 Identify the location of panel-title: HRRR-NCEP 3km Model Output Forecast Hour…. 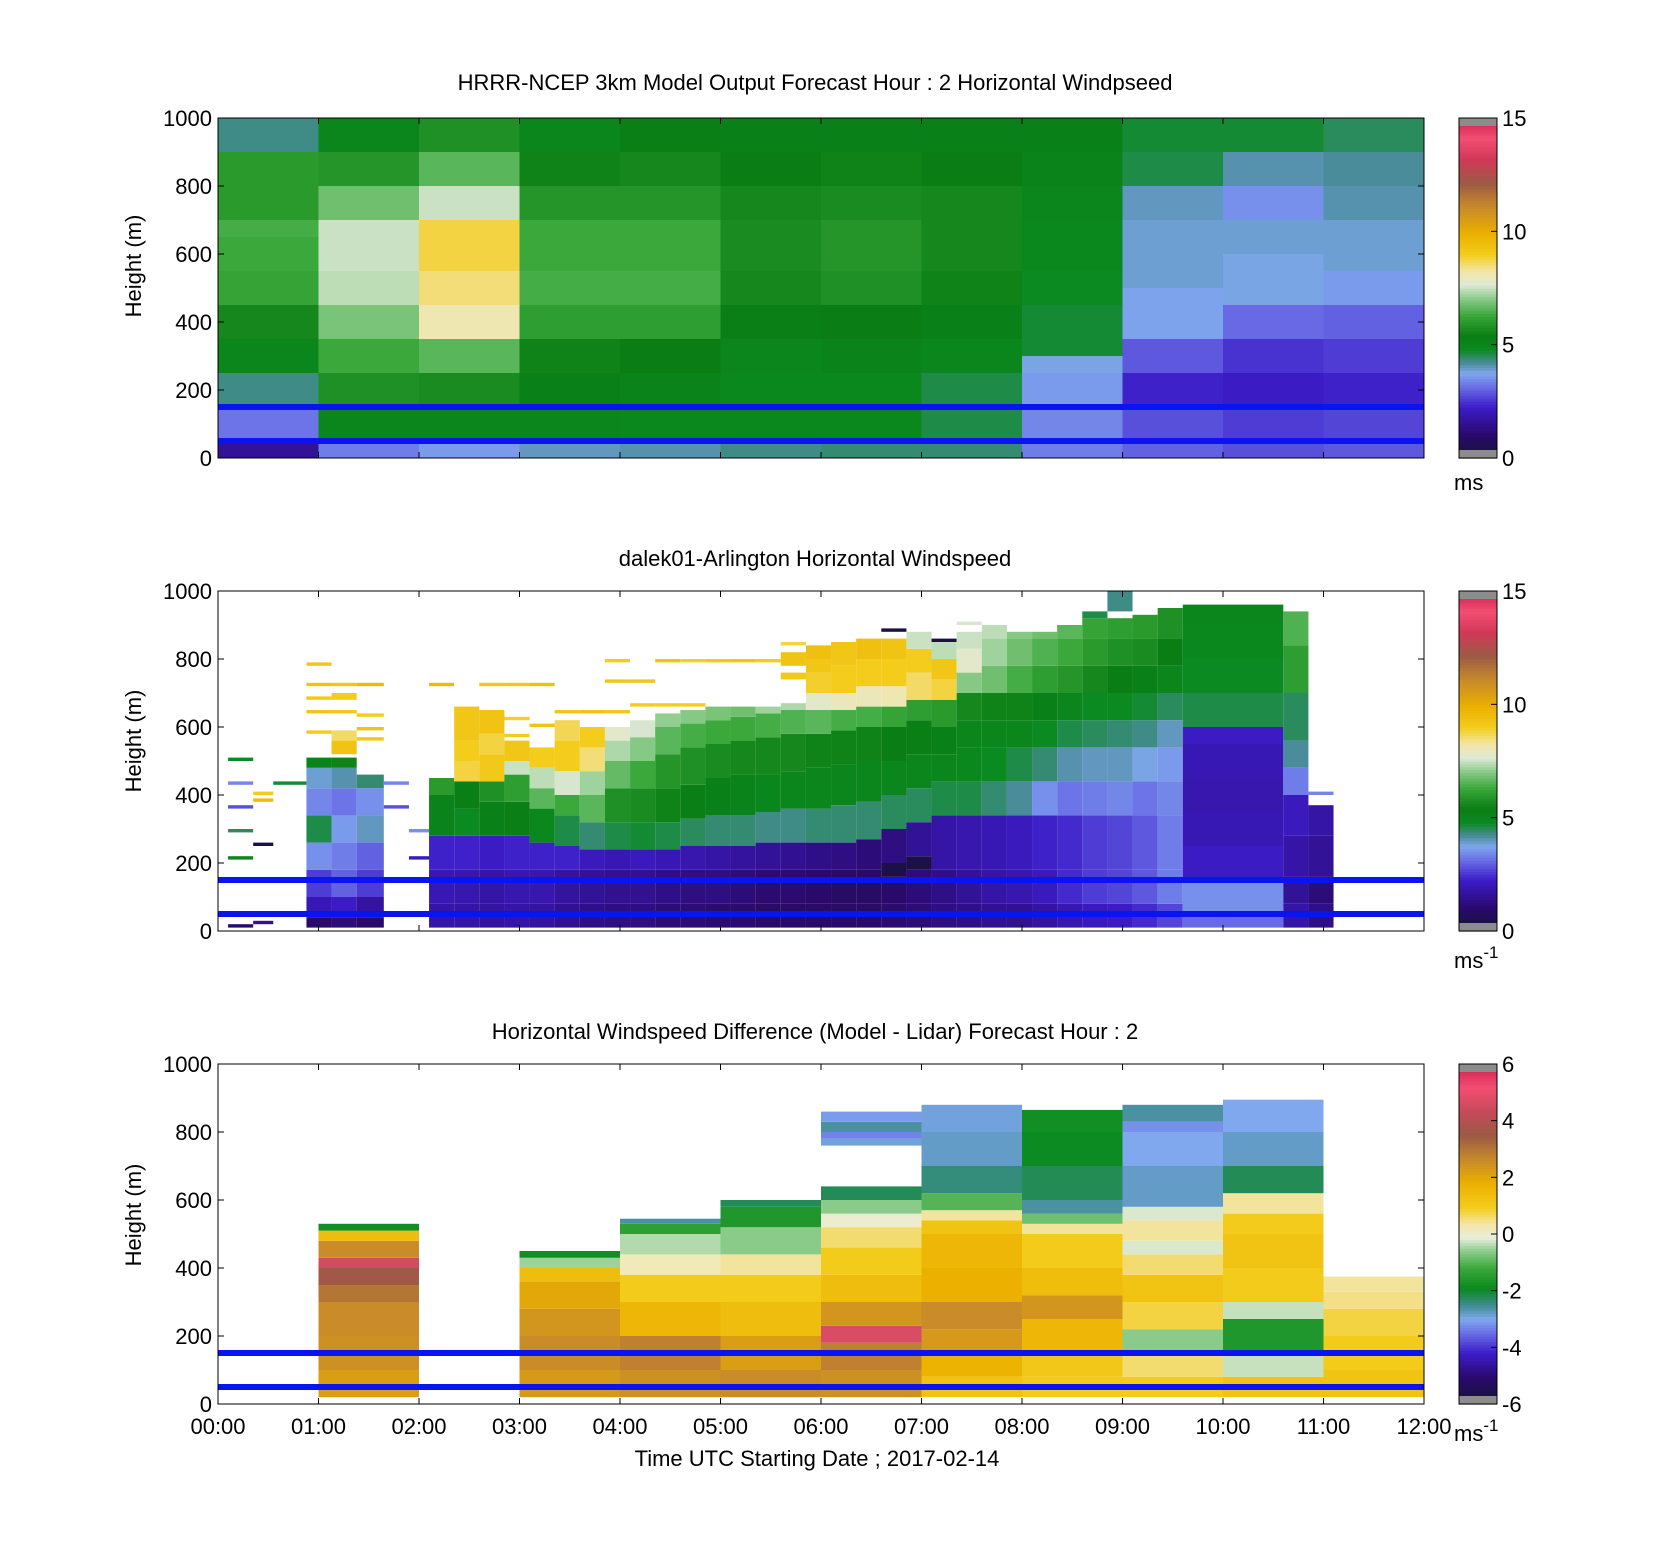
(815, 82).